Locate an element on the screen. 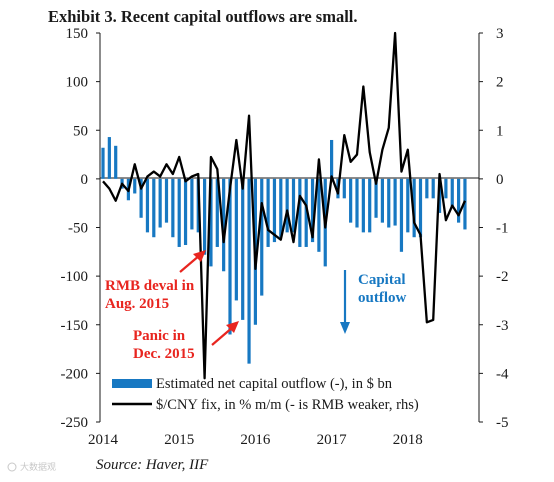  left-tick-label: 150 is located at coordinates (77, 34).